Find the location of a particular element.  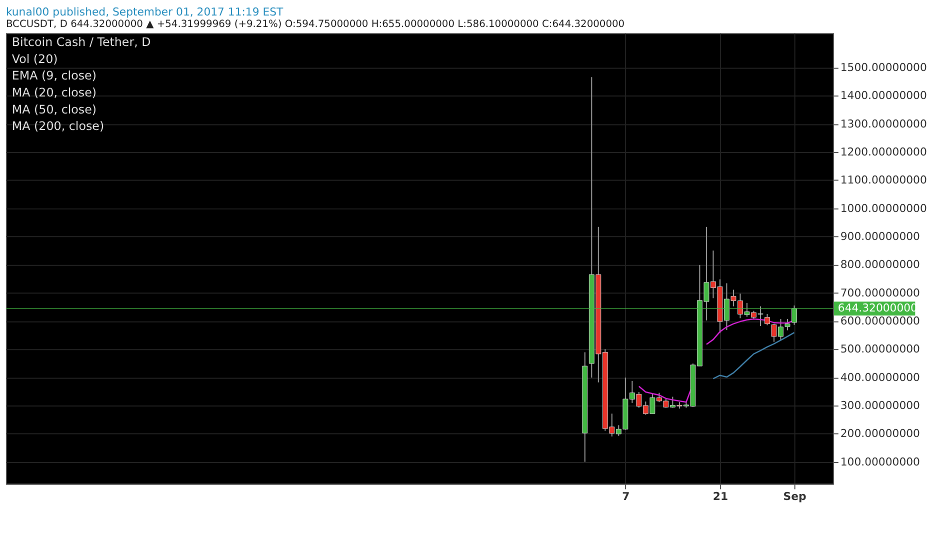

x-tick-label: 21 is located at coordinates (720, 497).